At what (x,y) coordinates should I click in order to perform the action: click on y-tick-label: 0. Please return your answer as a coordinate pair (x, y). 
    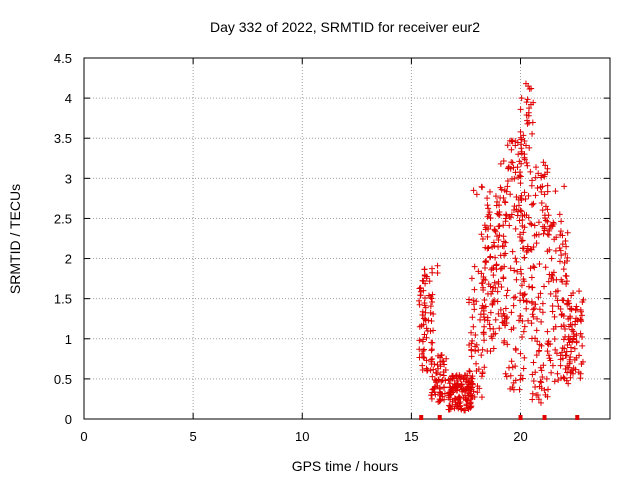
    Looking at the image, I should click on (68, 419).